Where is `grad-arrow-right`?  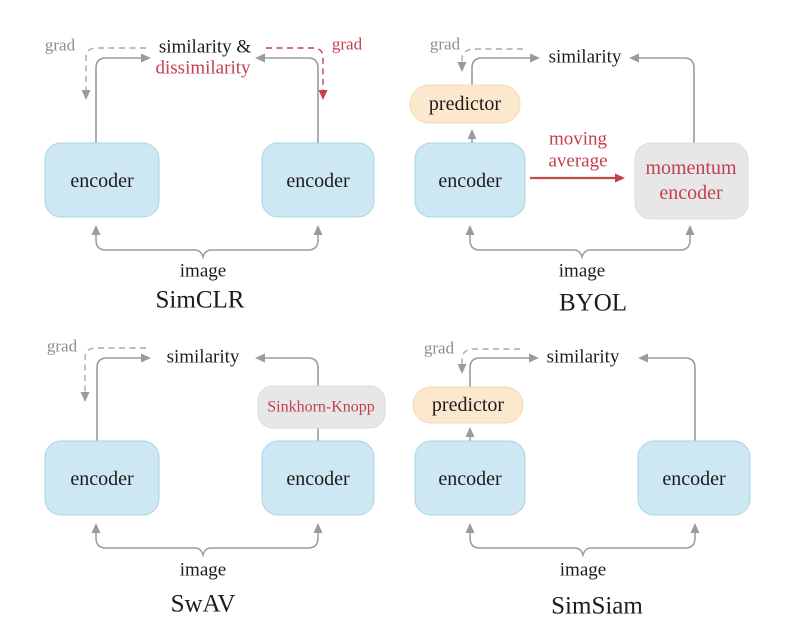
grad-arrow-right is located at coordinates (297, 73).